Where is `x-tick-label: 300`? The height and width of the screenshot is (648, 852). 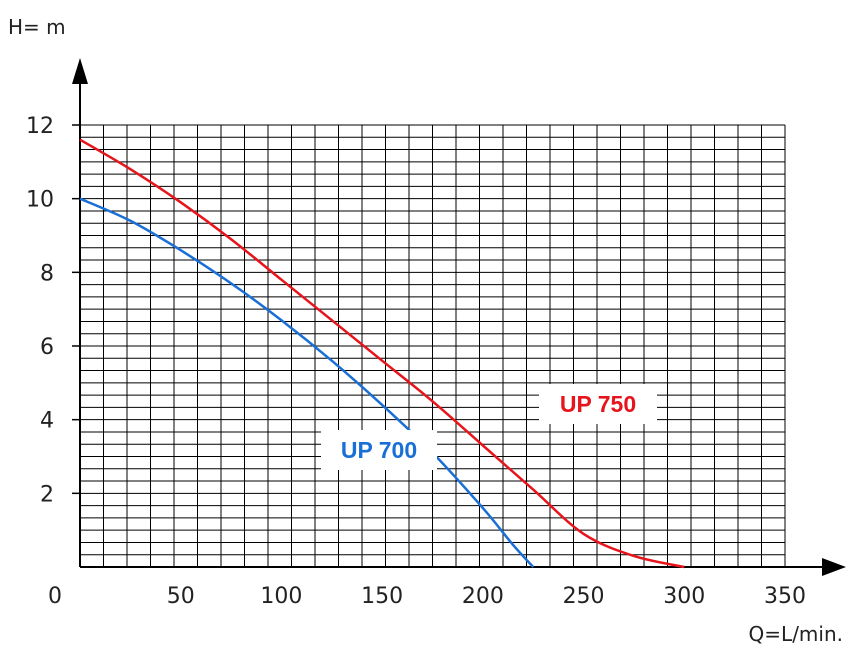 x-tick-label: 300 is located at coordinates (684, 596).